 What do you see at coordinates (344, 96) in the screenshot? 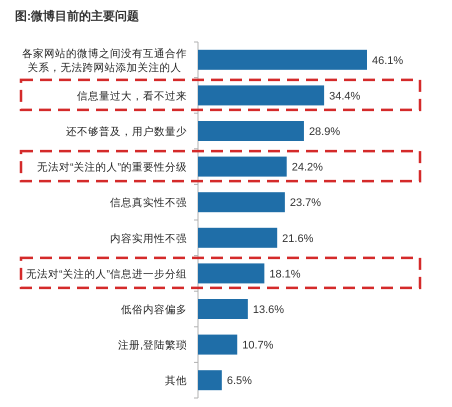
I see `data-label: 34.4%` at bounding box center [344, 96].